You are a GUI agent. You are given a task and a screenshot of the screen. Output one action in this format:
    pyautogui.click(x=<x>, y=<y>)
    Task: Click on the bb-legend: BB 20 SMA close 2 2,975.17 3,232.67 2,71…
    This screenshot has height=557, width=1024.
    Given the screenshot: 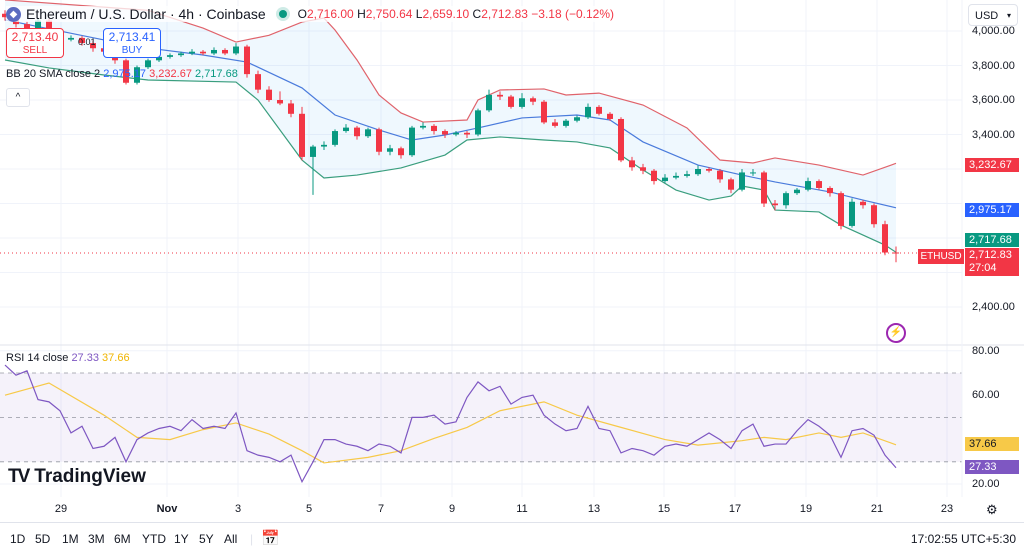 What is the action you would take?
    pyautogui.click(x=122, y=74)
    